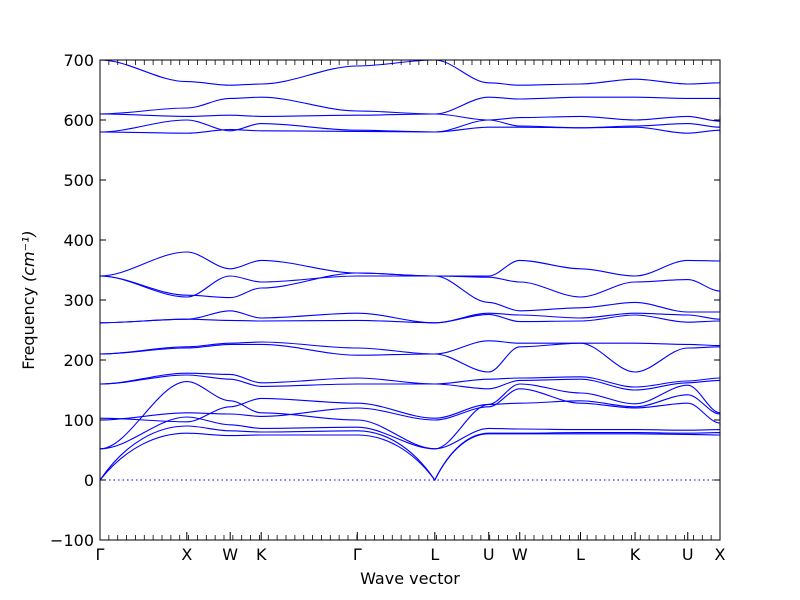 Image resolution: width=800 pixels, height=600 pixels. What do you see at coordinates (78, 360) in the screenshot?
I see `y-tick-label: 200` at bounding box center [78, 360].